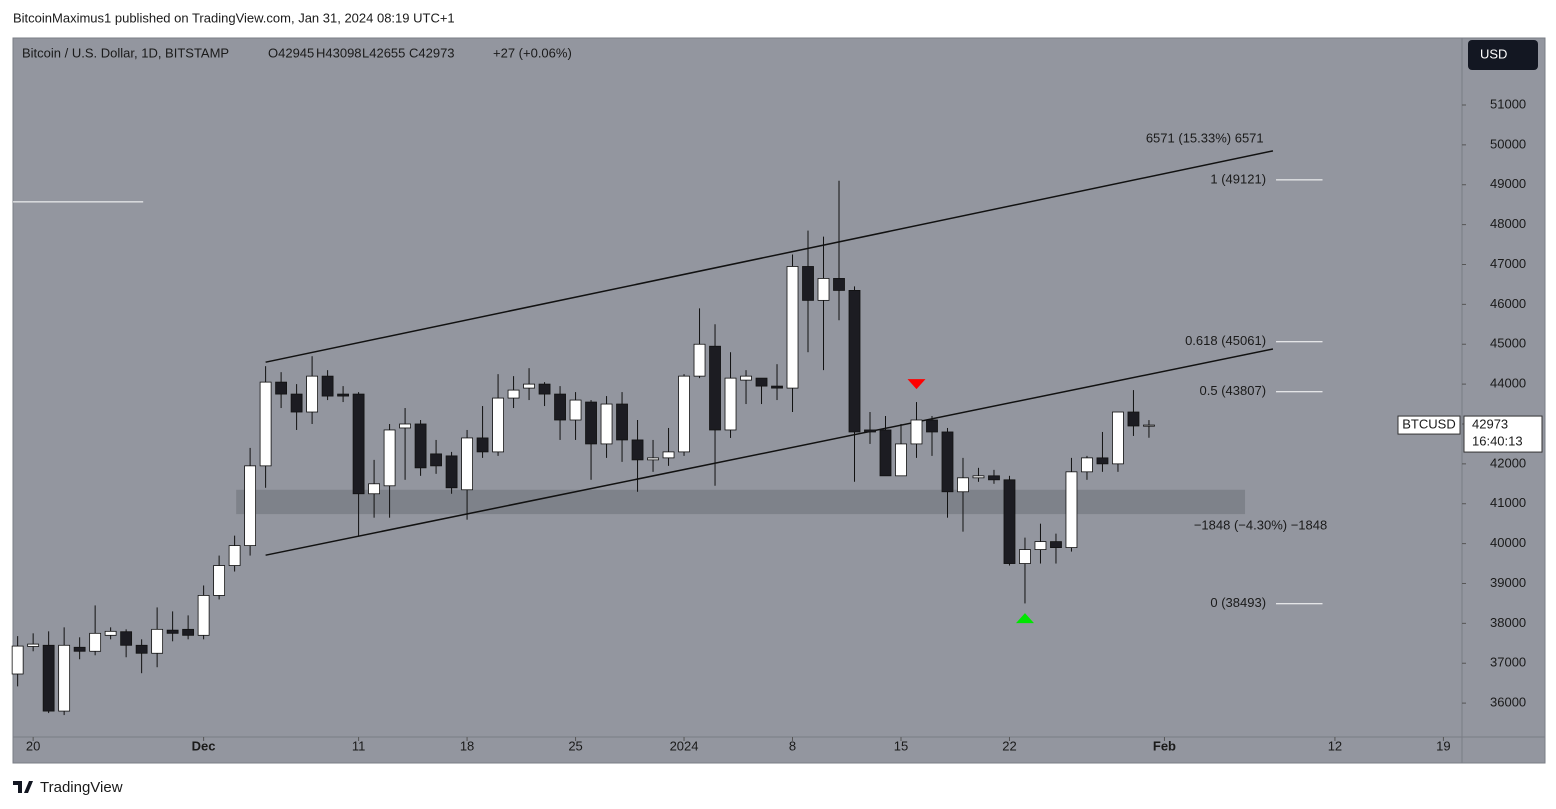  I want to click on fib-label: 0 (38493), so click(1238, 602).